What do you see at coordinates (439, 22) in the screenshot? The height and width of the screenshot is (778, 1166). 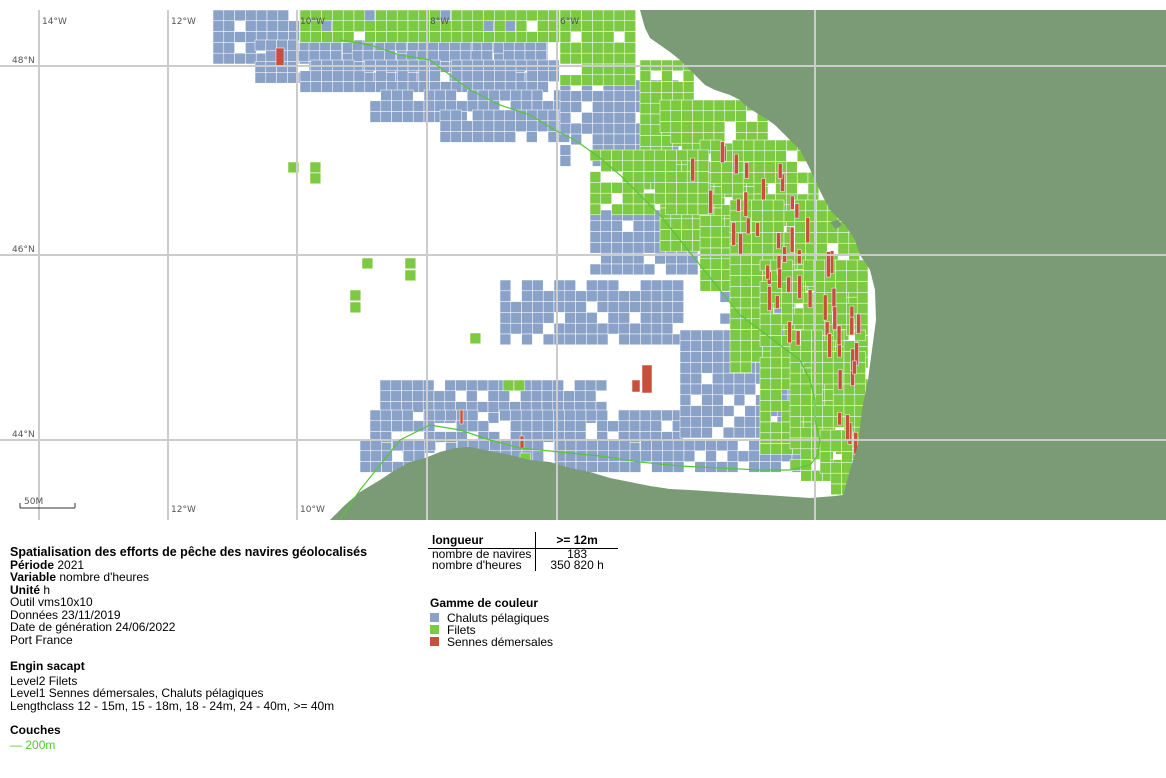 I see `lon-label-8w: 8°W` at bounding box center [439, 22].